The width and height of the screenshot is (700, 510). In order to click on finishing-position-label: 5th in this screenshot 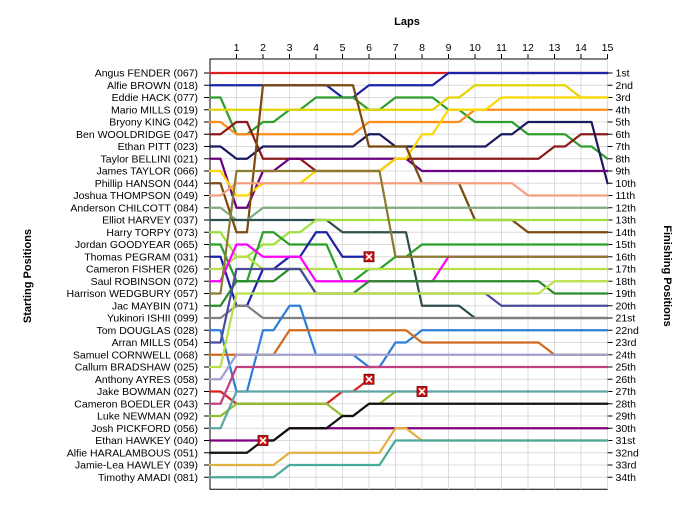, I will do `click(623, 123)`.